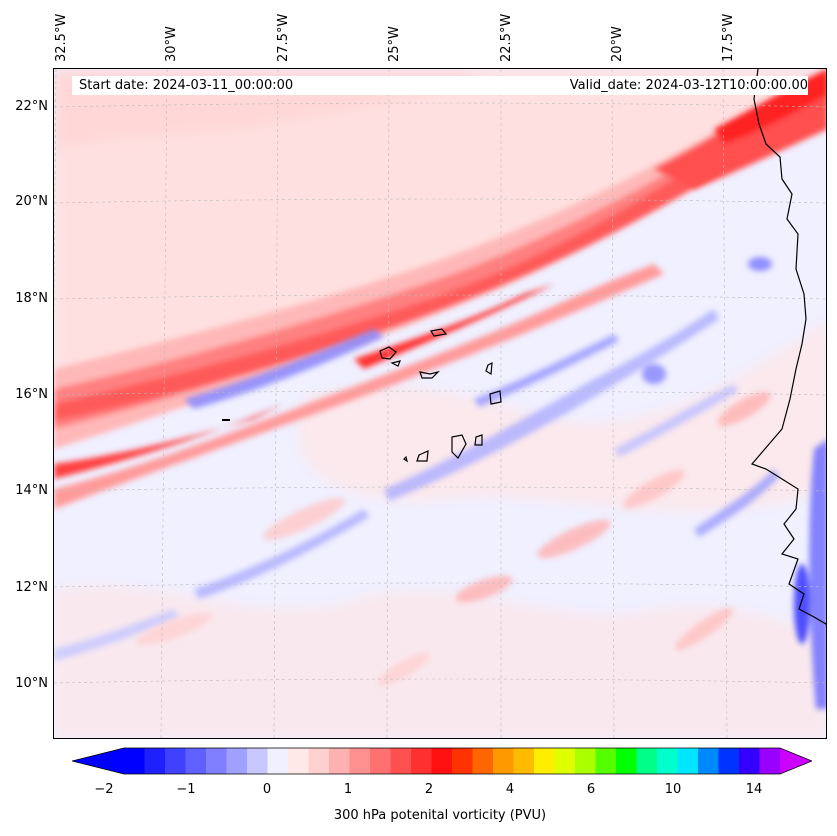  I want to click on date-banner, so click(440, 85).